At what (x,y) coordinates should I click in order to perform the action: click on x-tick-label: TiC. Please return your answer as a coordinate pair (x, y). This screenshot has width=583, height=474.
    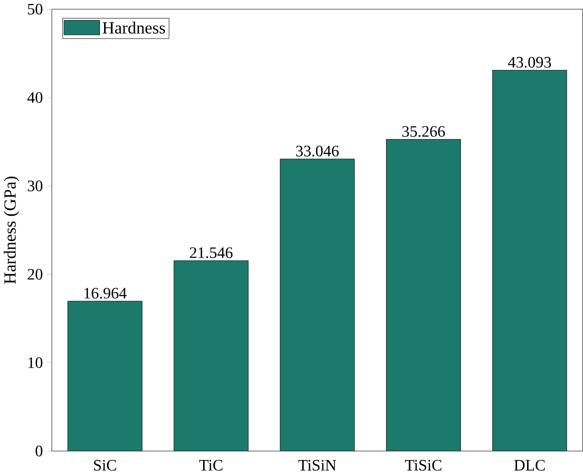
    Looking at the image, I should click on (210, 465).